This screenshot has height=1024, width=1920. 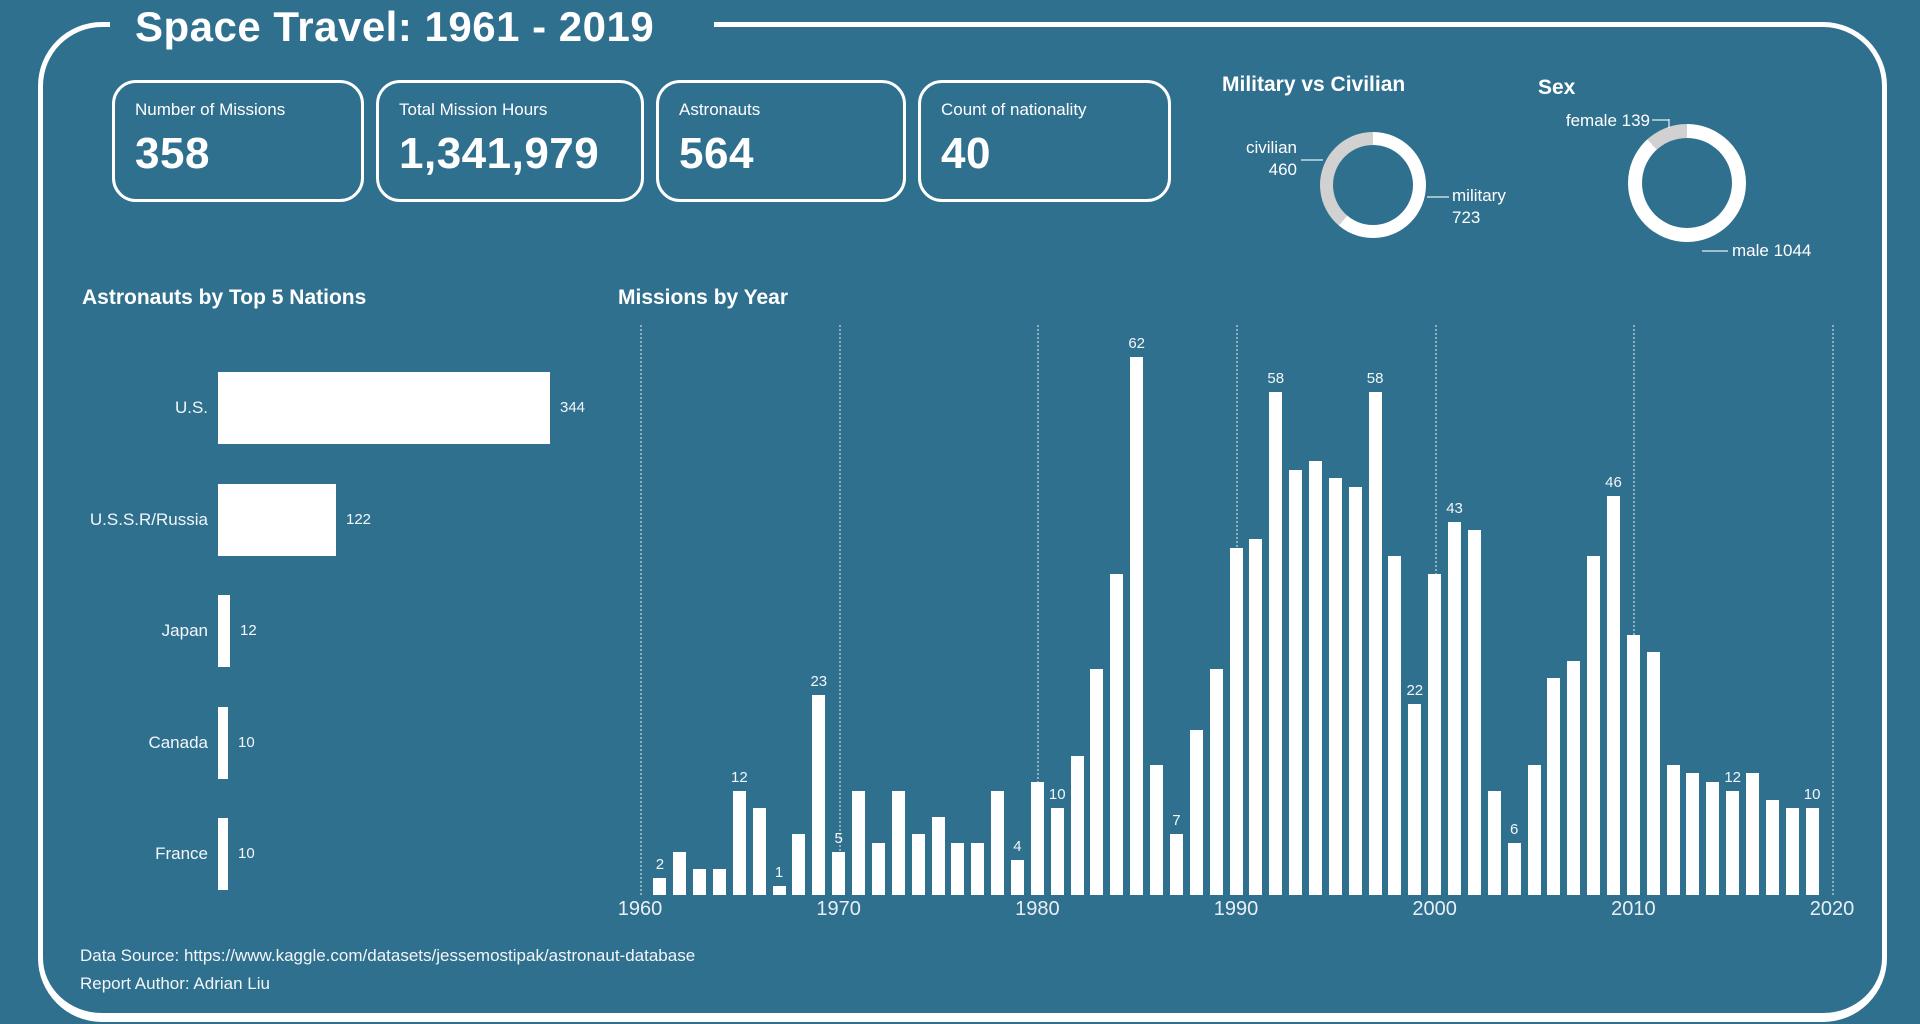 I want to click on nation-row: U.S. 344, so click(x=418, y=408).